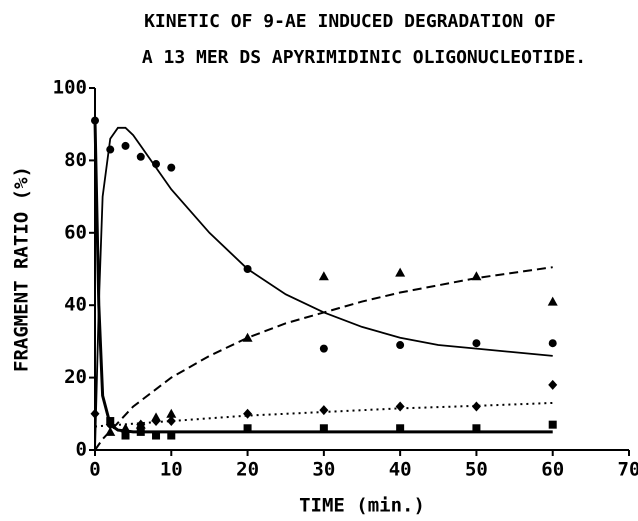 Image resolution: width=638 pixels, height=521 pixels. Describe the element at coordinates (81, 450) in the screenshot. I see `y-tick-label: 0` at that location.